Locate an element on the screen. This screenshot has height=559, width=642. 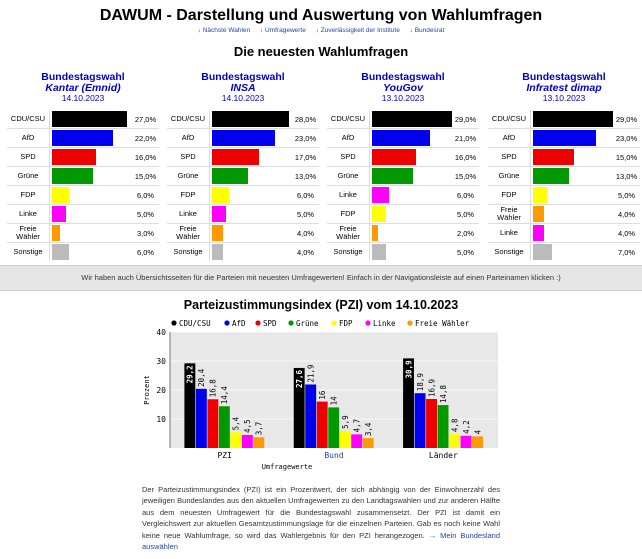
poll-row: CDU/CSU 29,0% is located at coordinates (564, 119).